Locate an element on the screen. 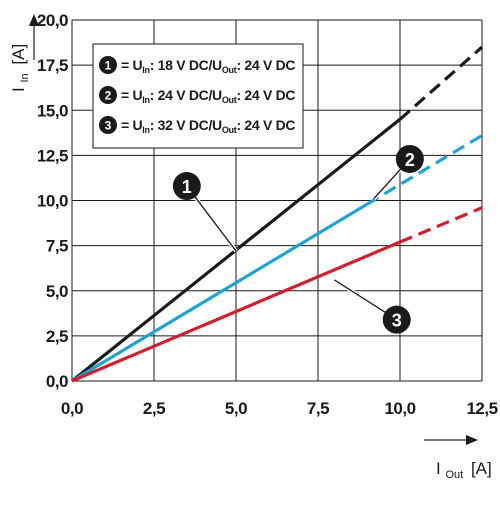 The image size is (500, 505). legend-entry-3-number: 3 is located at coordinates (108, 126).